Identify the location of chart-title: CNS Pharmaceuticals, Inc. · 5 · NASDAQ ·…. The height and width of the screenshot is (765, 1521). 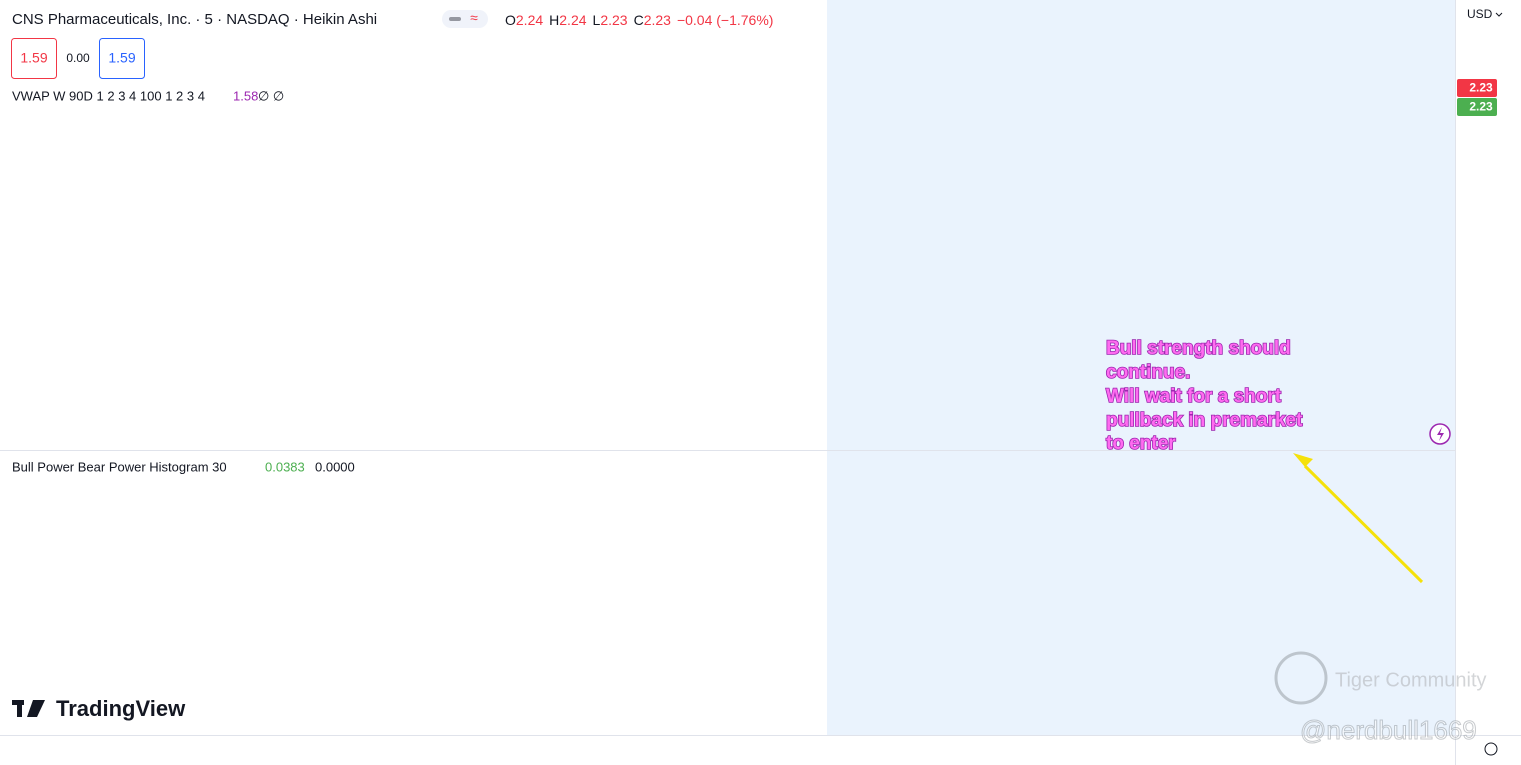
(194, 19).